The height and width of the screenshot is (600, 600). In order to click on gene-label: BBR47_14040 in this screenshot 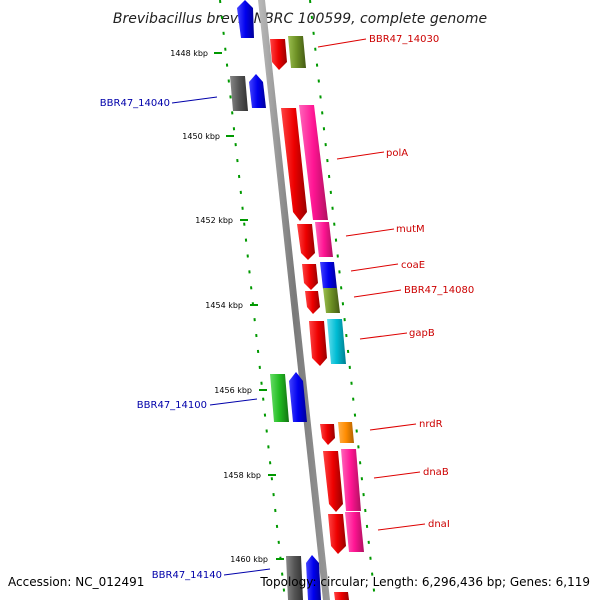, I will do `click(135, 103)`.